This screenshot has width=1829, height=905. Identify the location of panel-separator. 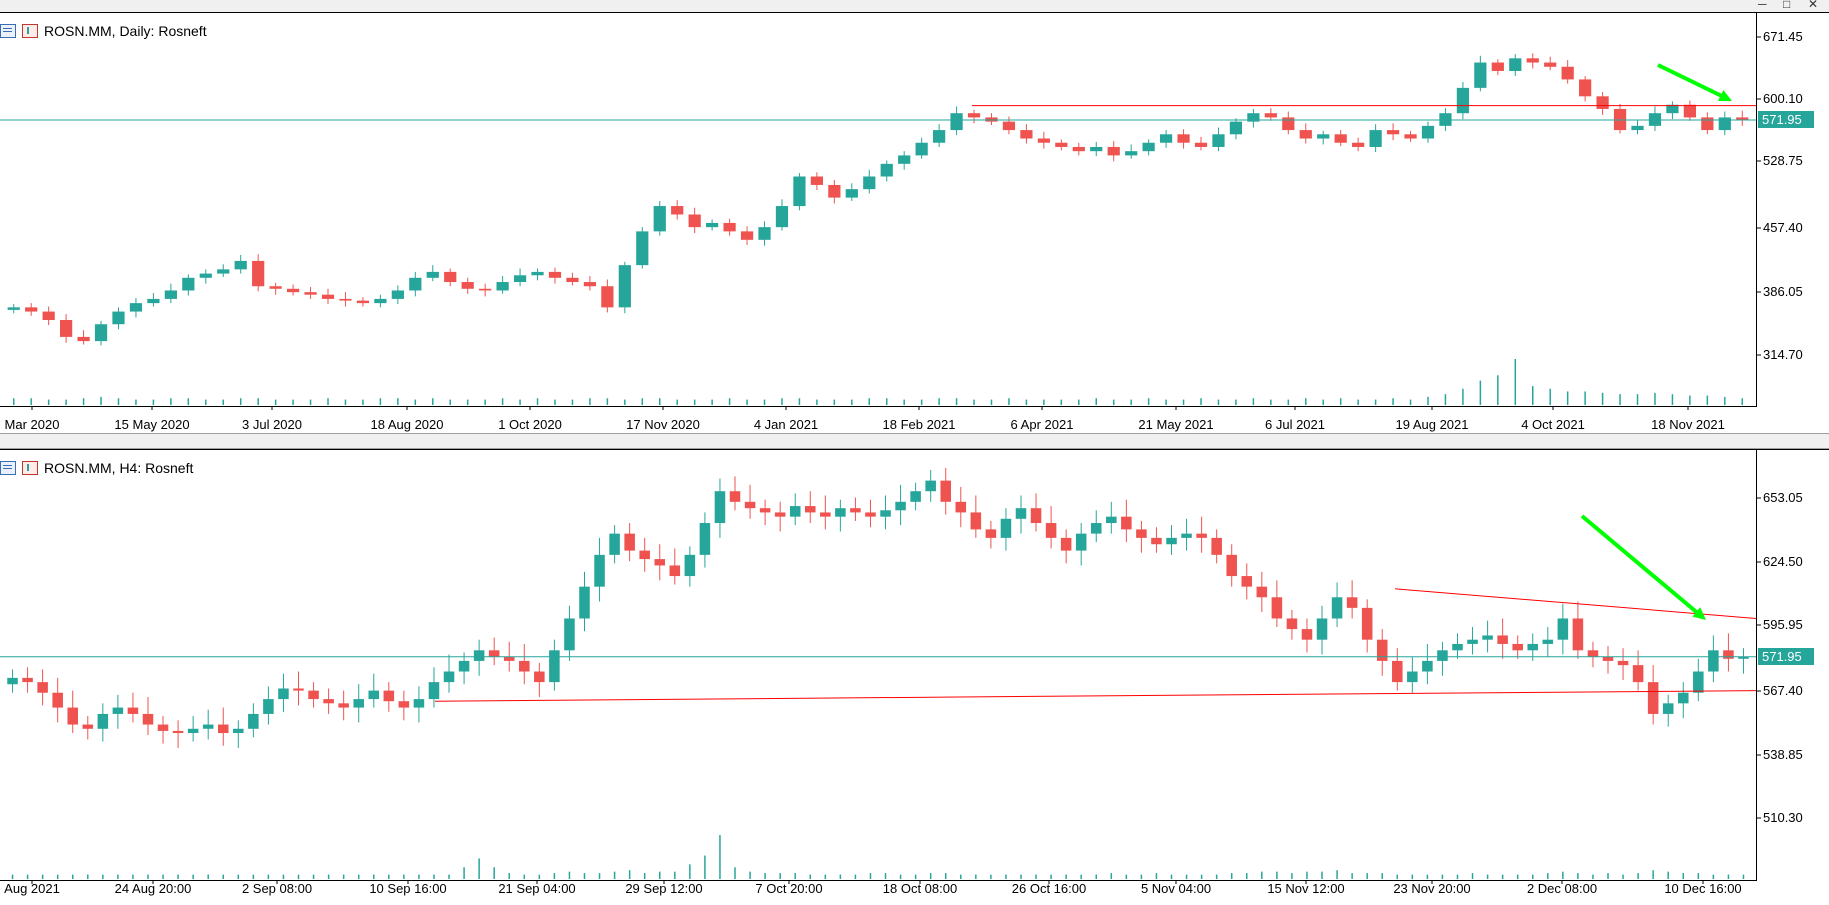
(914, 441).